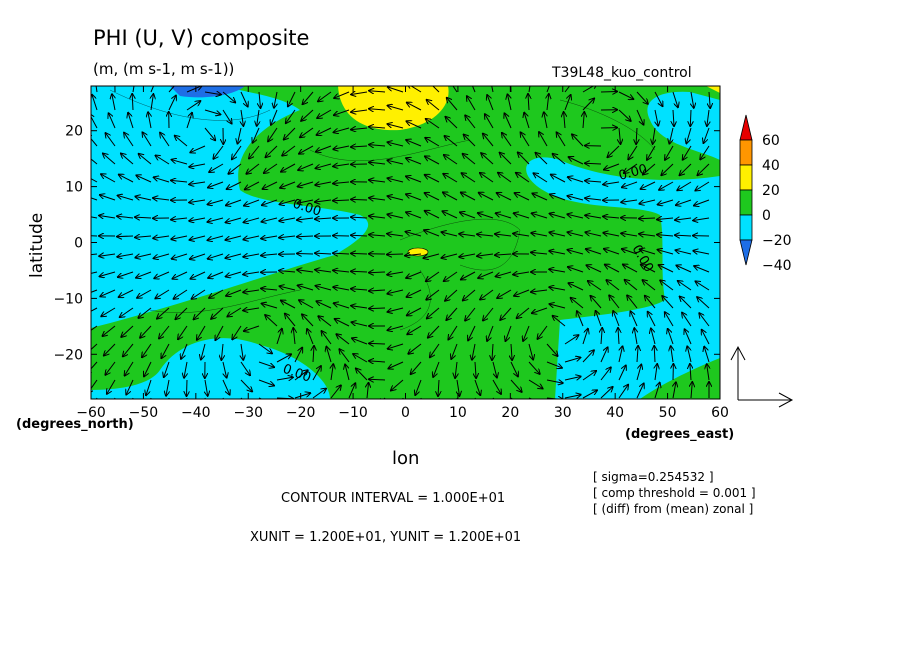  I want to click on low-region-nw, so click(207, 92).